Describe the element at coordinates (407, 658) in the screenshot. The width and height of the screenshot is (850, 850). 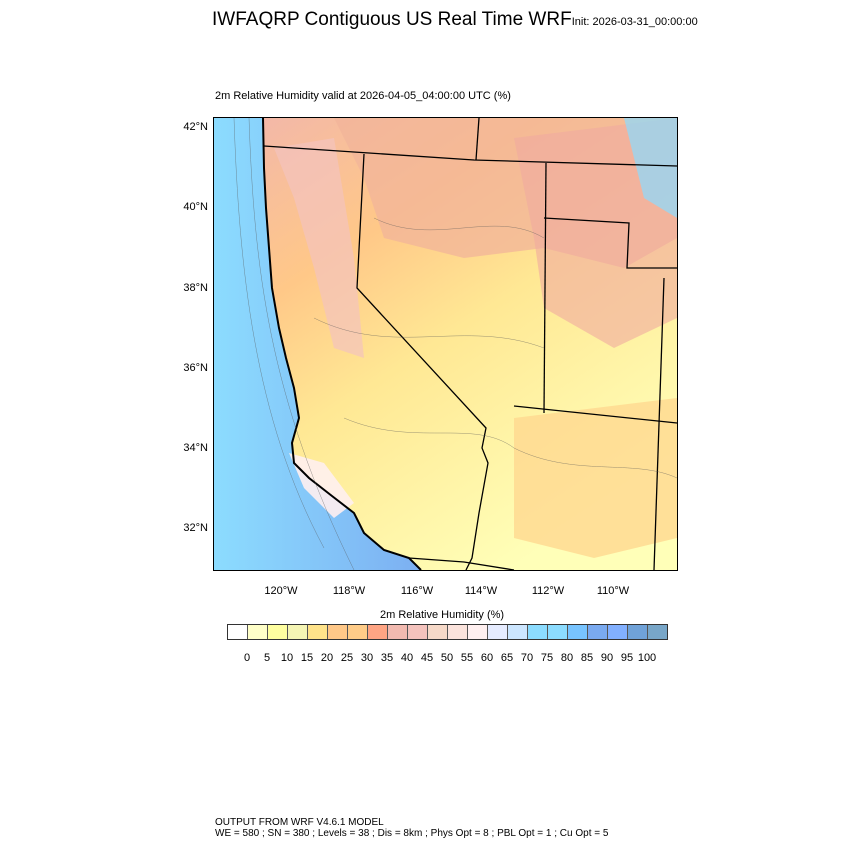
I see `colorbar-label: 40` at that location.